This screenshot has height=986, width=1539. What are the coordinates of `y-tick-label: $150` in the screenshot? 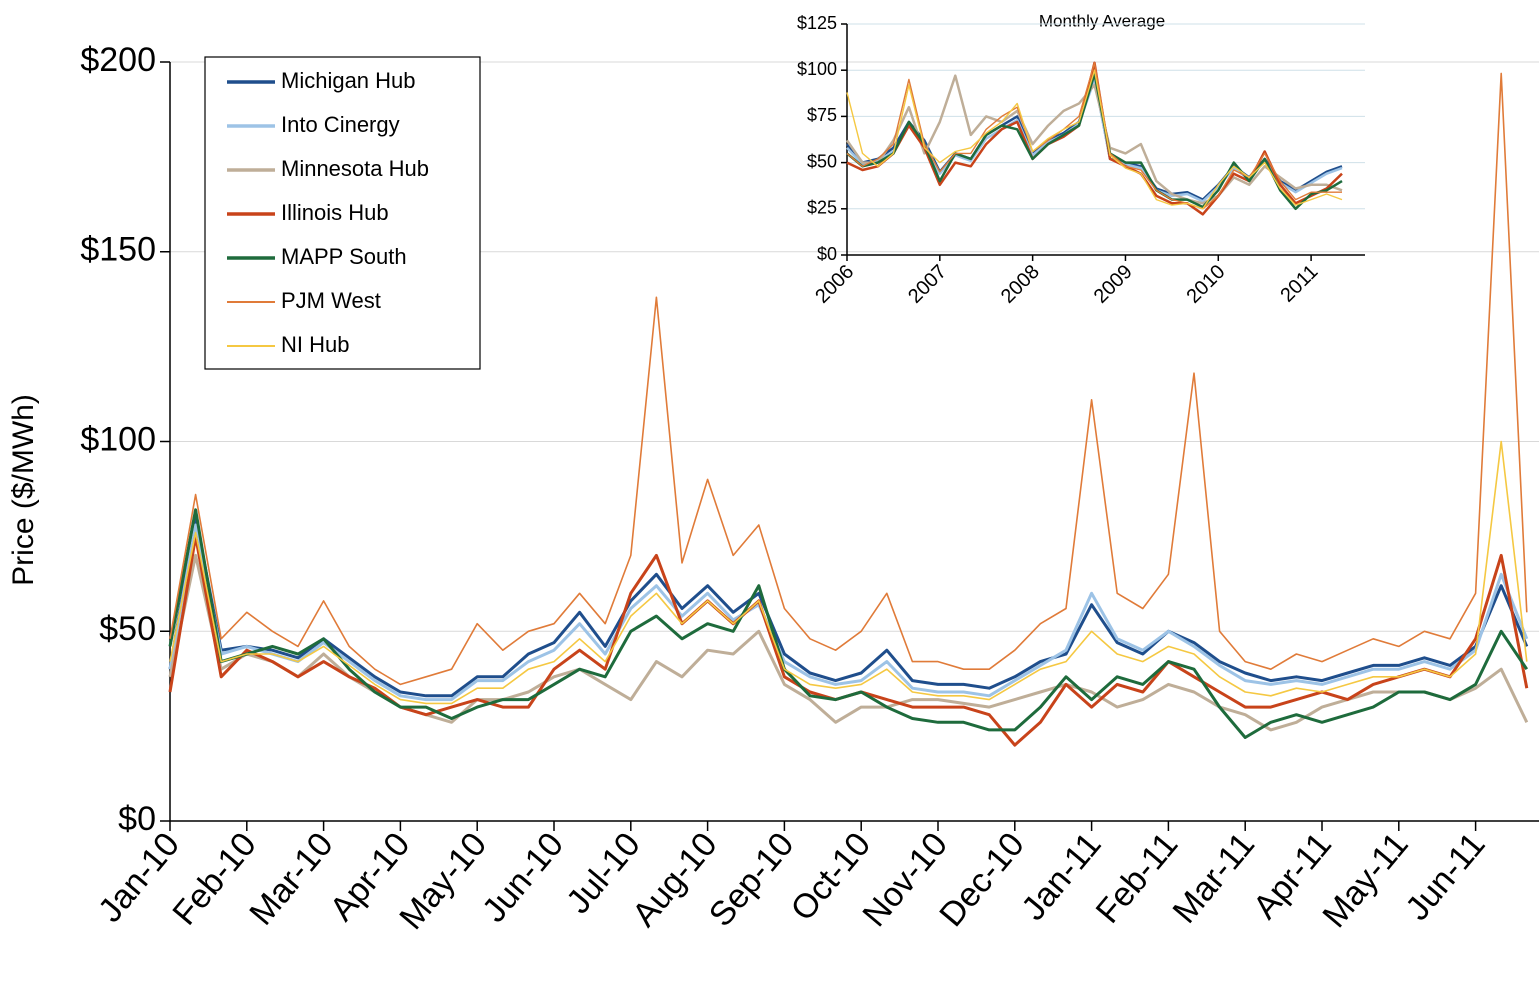 It's located at (118, 250).